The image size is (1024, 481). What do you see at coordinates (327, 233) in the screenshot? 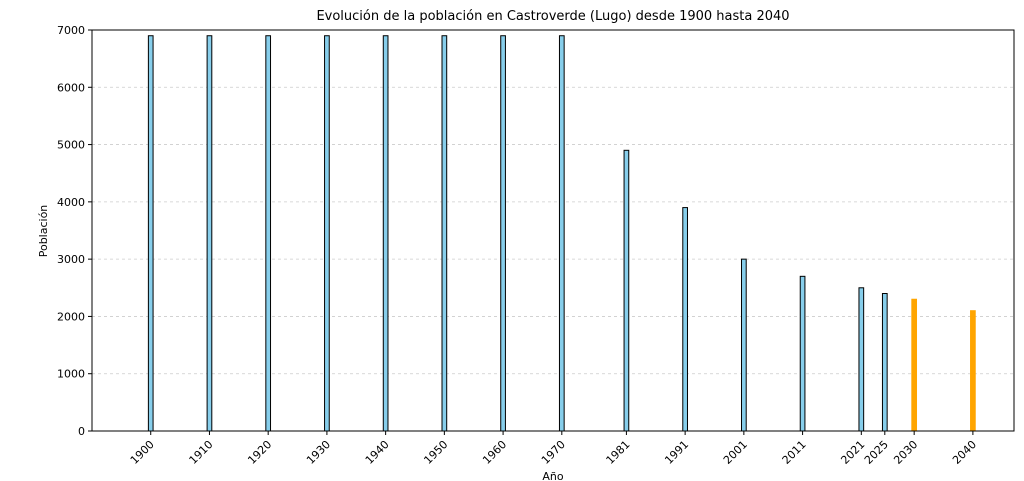
I see `bar-1930` at bounding box center [327, 233].